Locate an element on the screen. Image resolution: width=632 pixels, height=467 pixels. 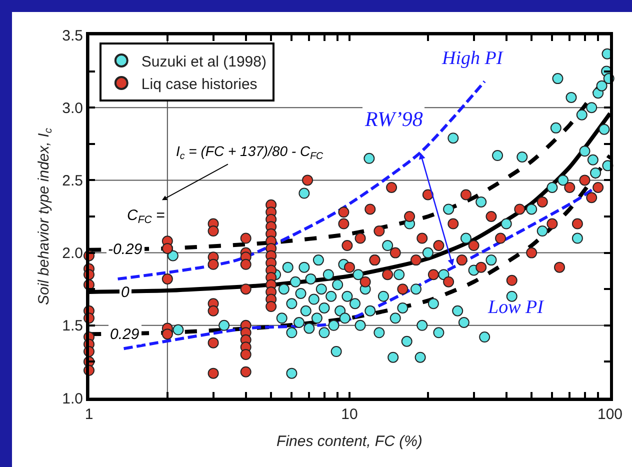
x-axis-title: Fines content, FC (%) is located at coordinates (349, 441).